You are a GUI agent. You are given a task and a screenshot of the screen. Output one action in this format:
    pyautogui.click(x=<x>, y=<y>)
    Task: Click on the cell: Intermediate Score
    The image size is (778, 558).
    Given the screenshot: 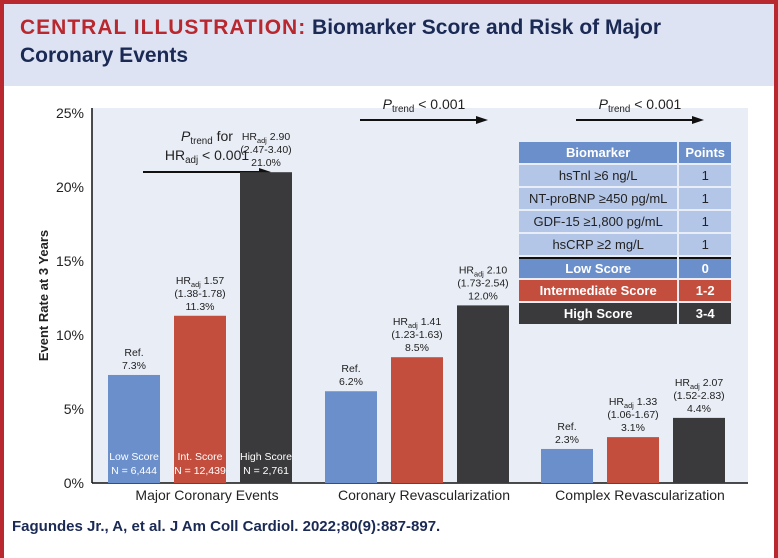 What is the action you would take?
    pyautogui.click(x=598, y=290)
    